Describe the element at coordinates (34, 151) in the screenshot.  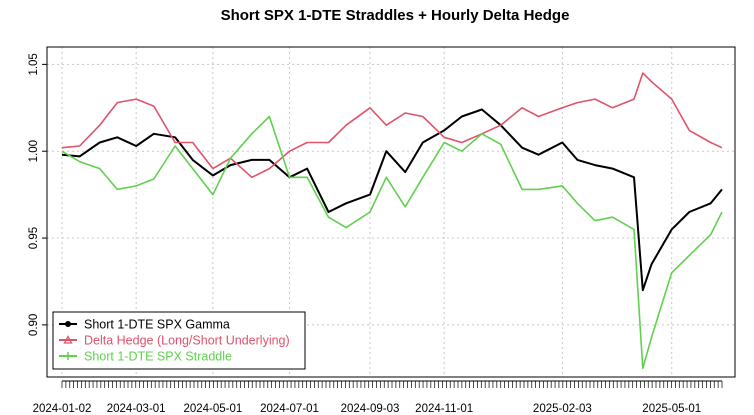
I see `y-tick-label: 1.00` at that location.